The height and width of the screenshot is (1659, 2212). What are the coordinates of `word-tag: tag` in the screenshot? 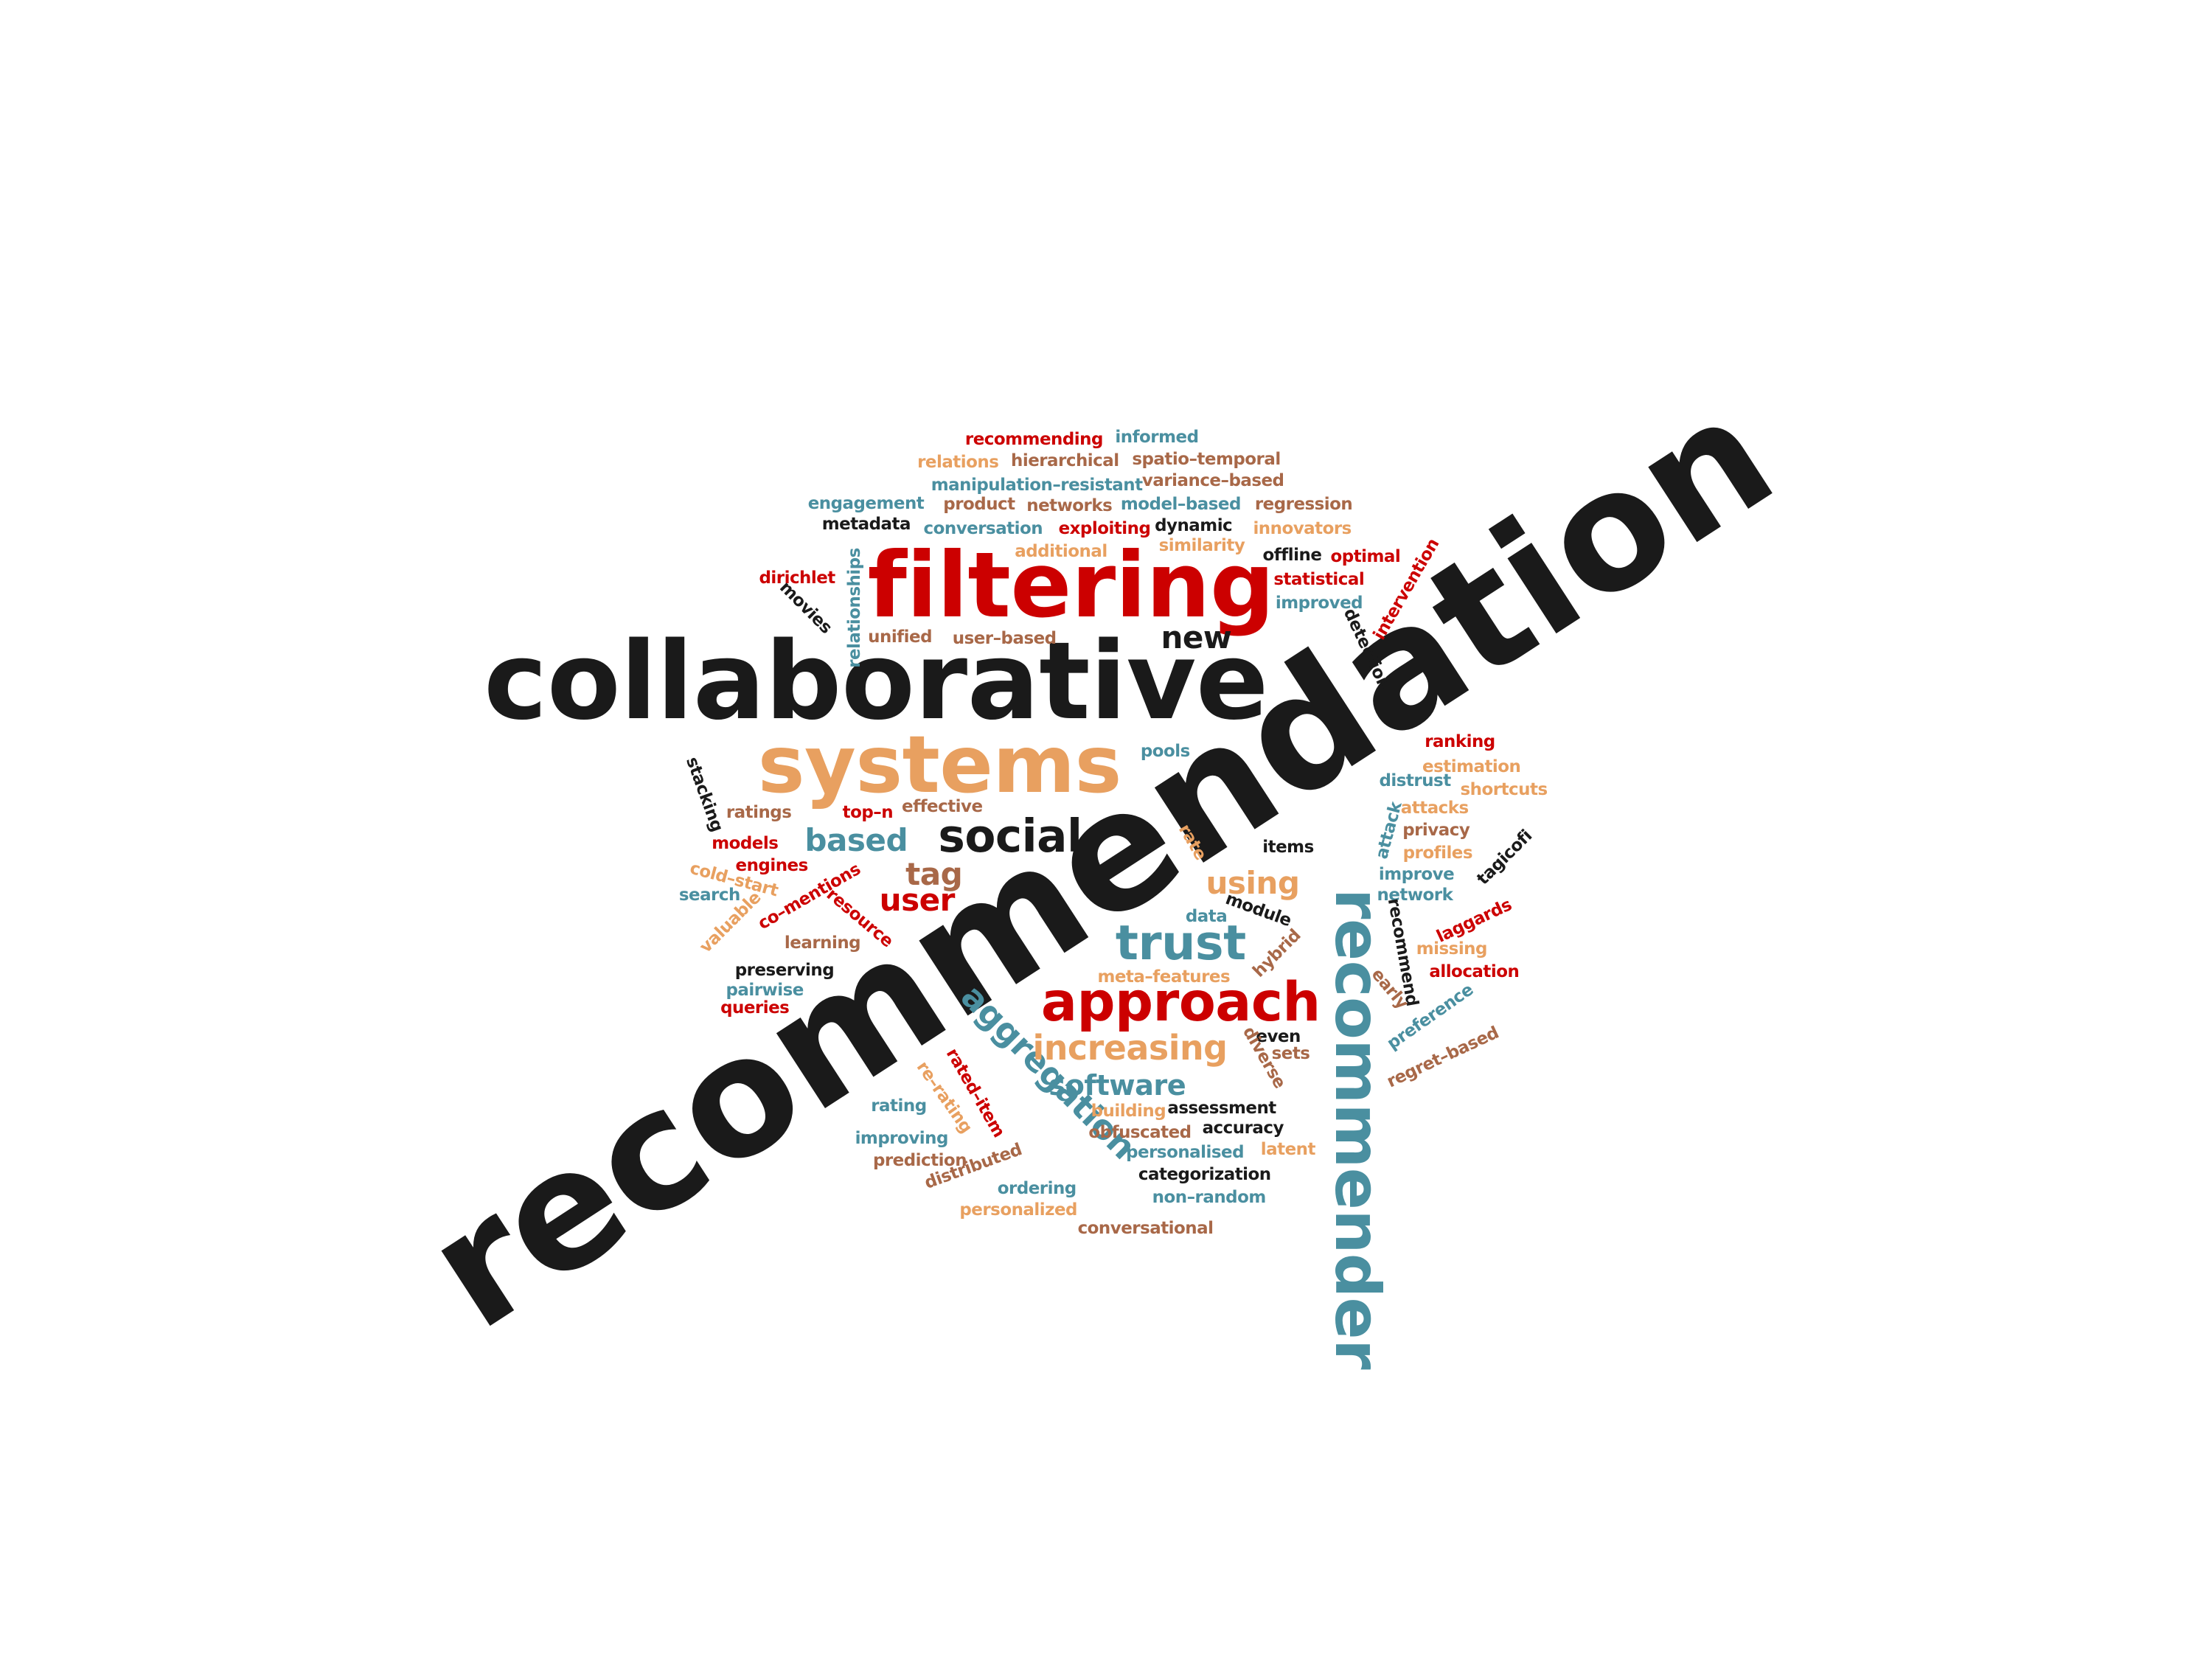 It's located at (934, 874).